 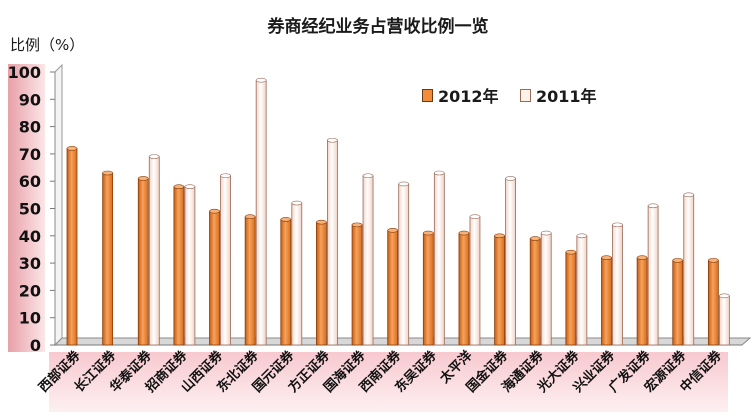 What do you see at coordinates (378, 27) in the screenshot?
I see `chart-title: 券商经纪业务占营收比例一览` at bounding box center [378, 27].